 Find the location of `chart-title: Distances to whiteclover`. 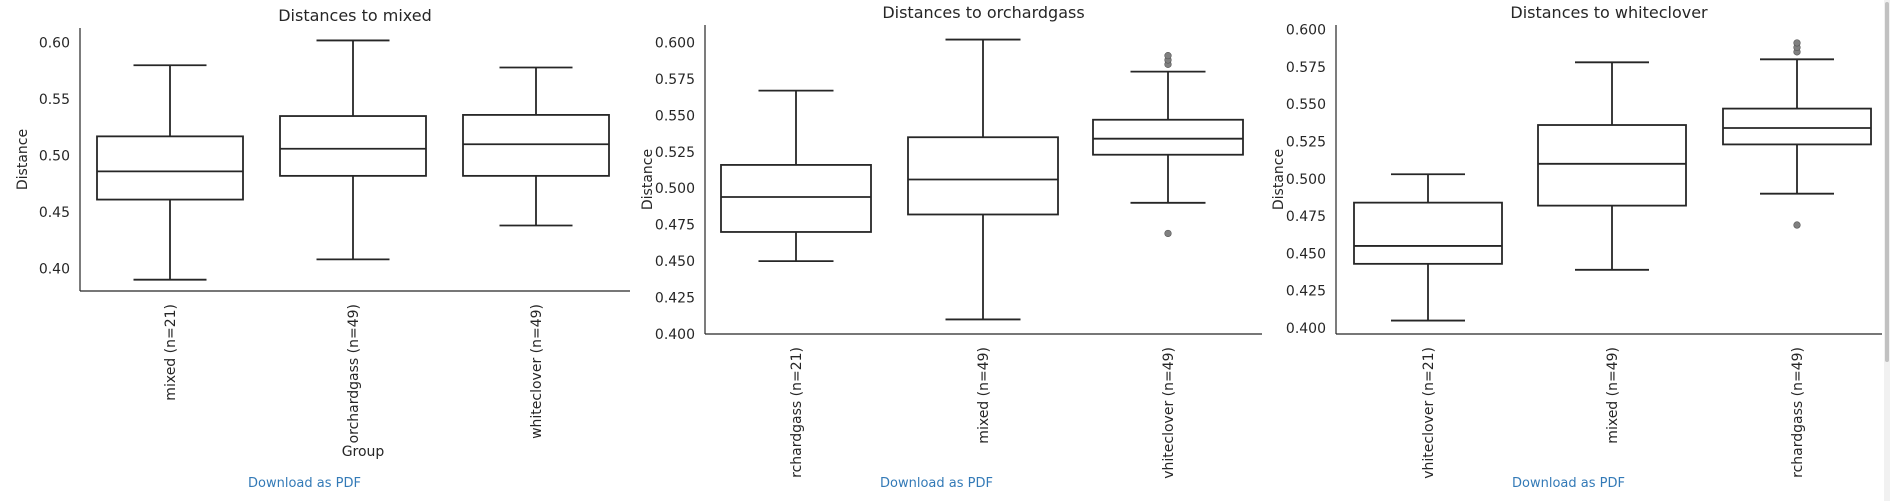

chart-title: Distances to whiteclover is located at coordinates (1609, 12).